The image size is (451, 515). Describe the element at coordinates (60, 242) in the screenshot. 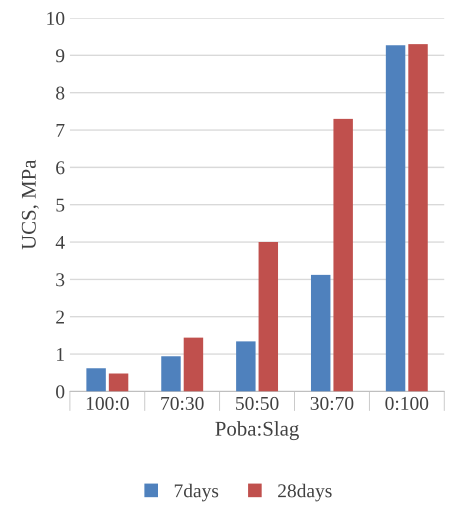

I see `y-tick-label: 4` at that location.